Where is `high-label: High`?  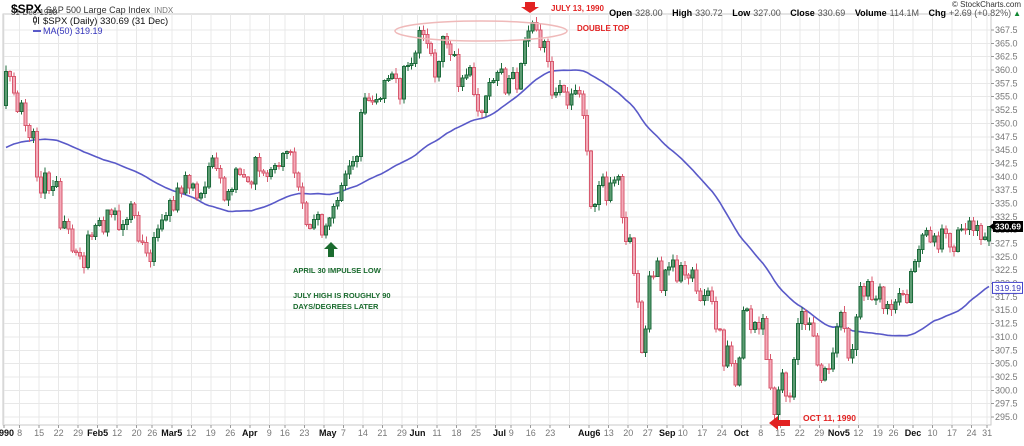 high-label: High is located at coordinates (682, 13).